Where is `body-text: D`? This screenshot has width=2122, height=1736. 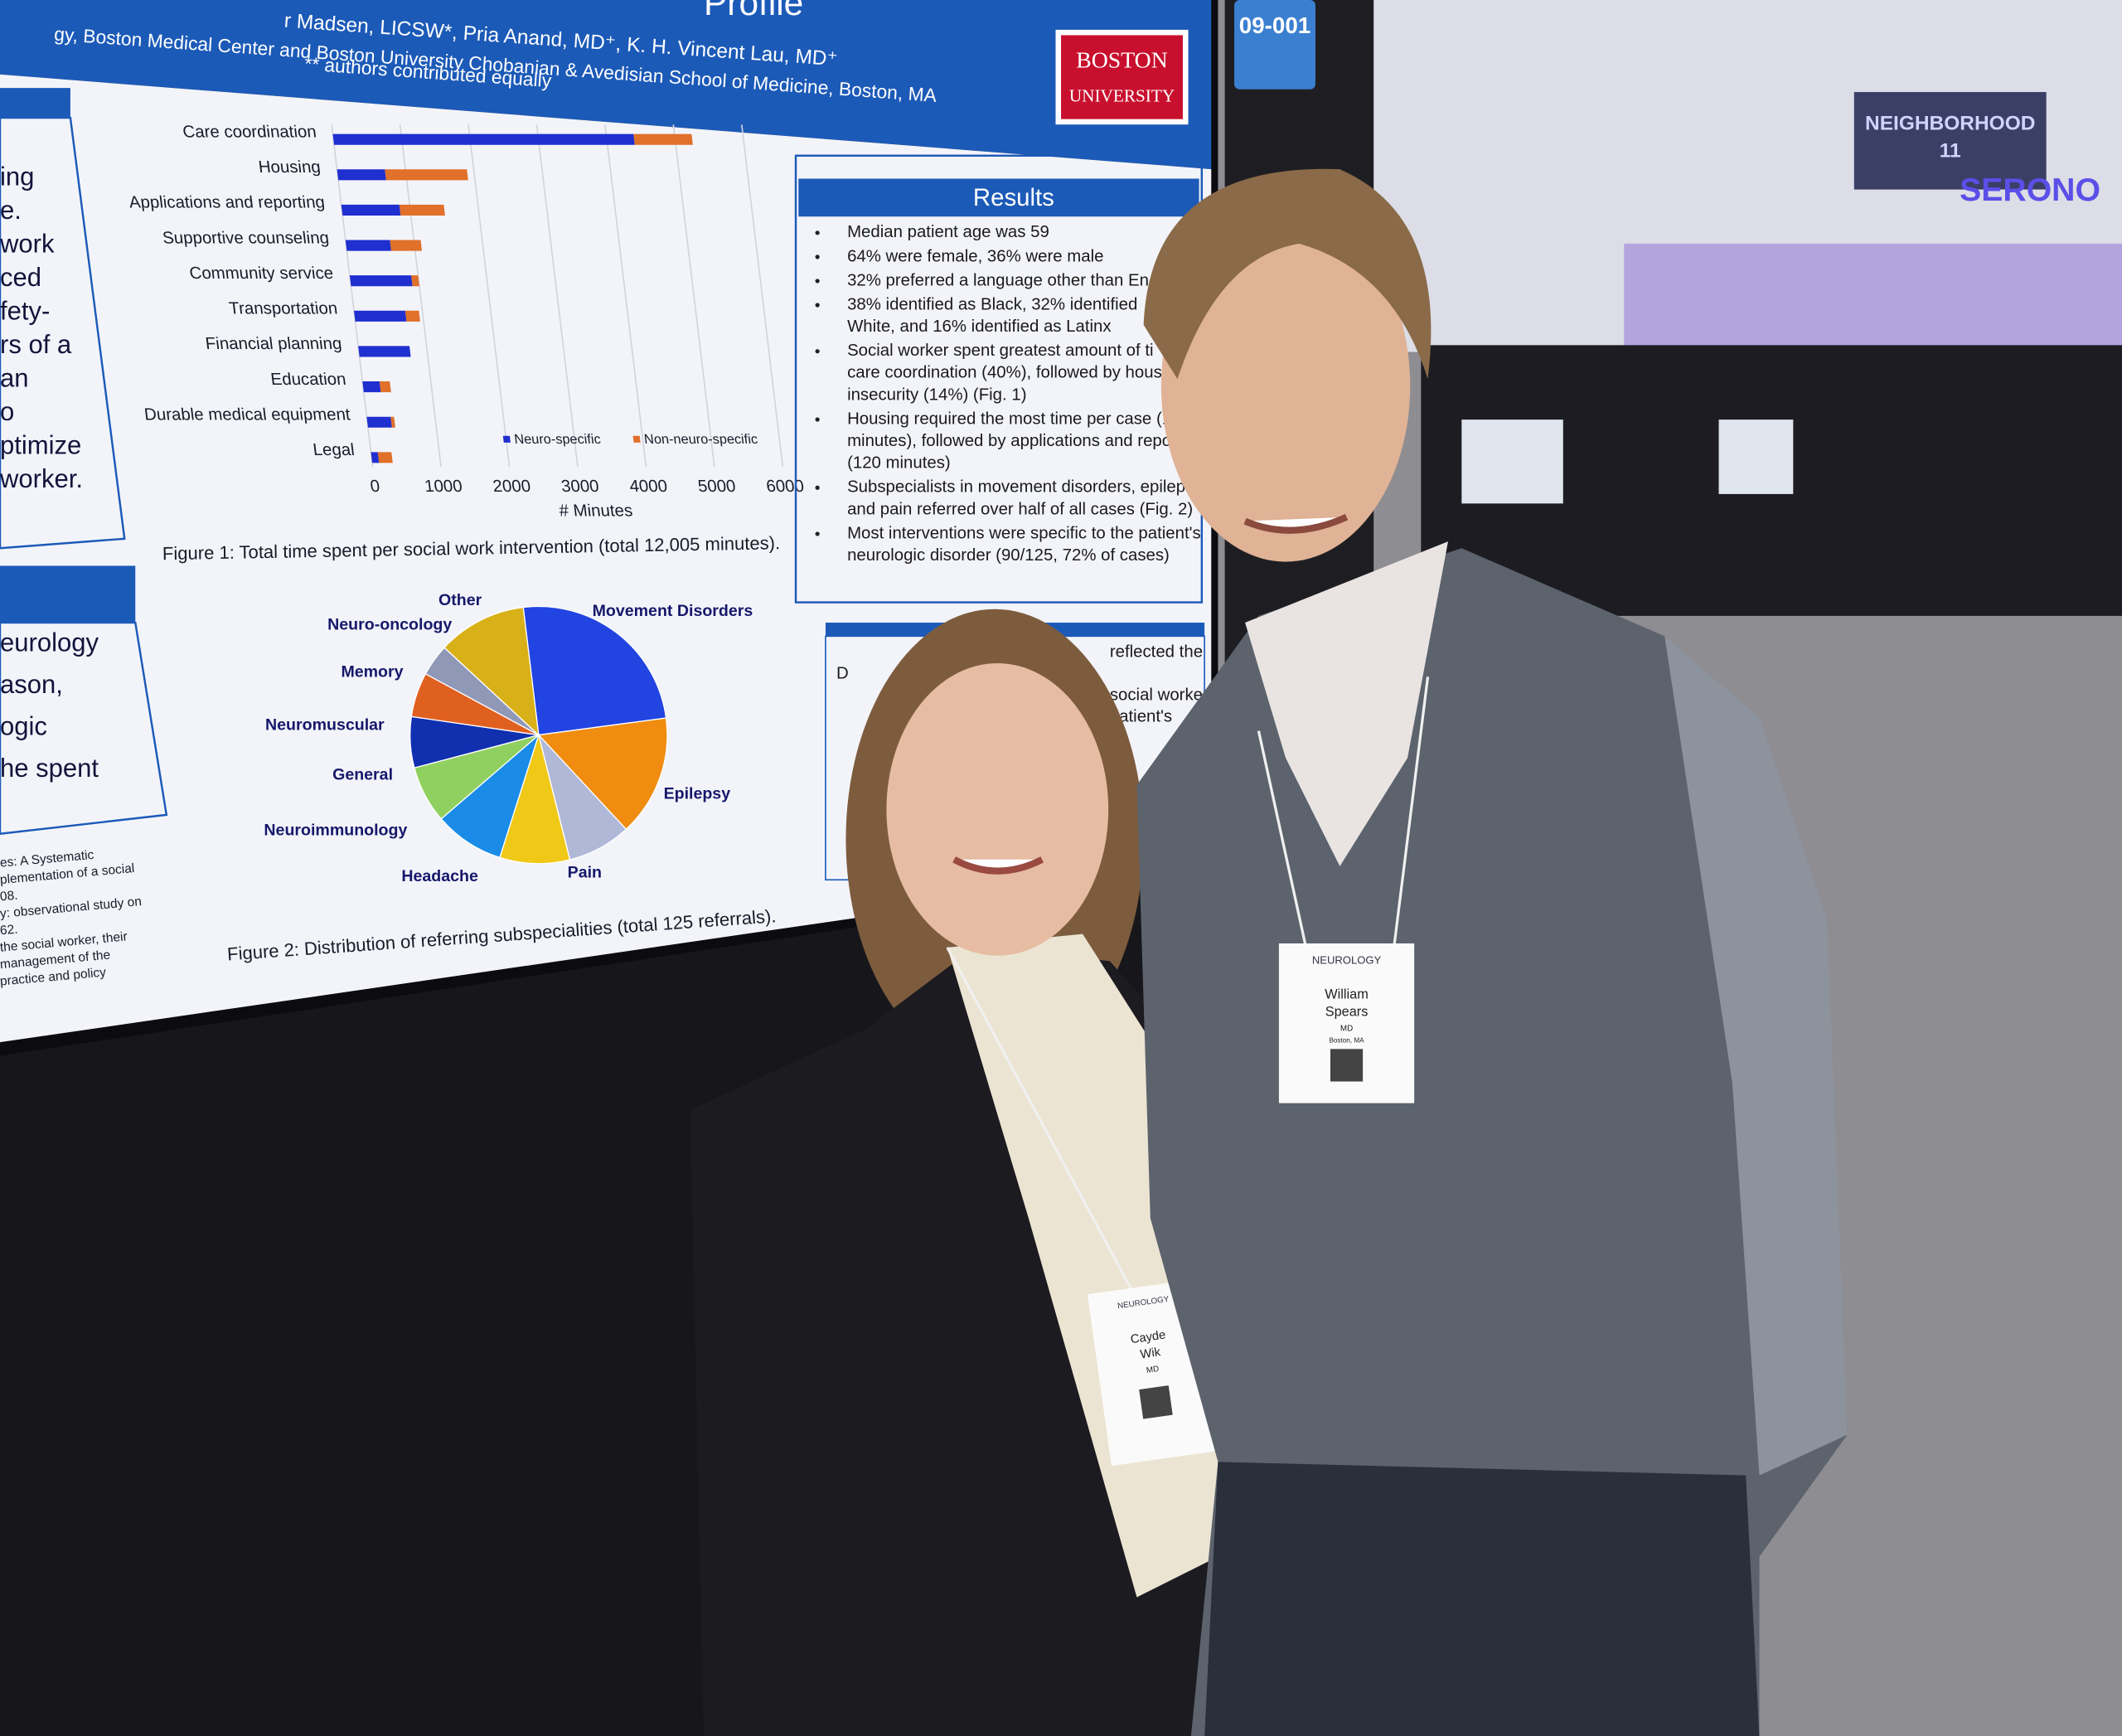 body-text: D is located at coordinates (842, 673).